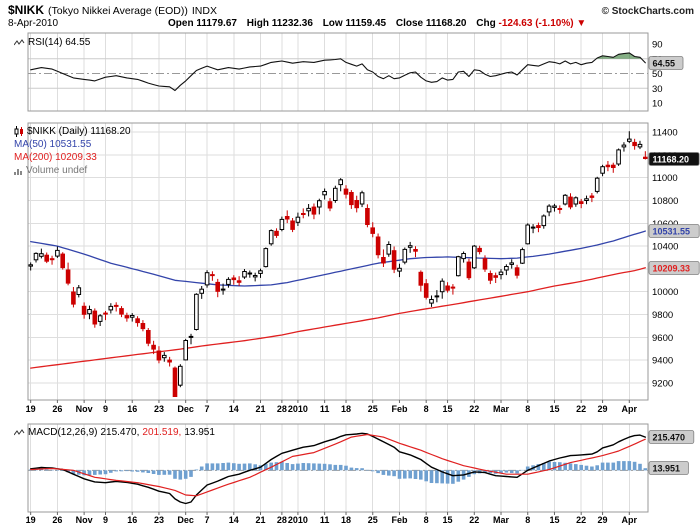  Describe the element at coordinates (665, 292) in the screenshot. I see `svg-text: 10000` at that location.